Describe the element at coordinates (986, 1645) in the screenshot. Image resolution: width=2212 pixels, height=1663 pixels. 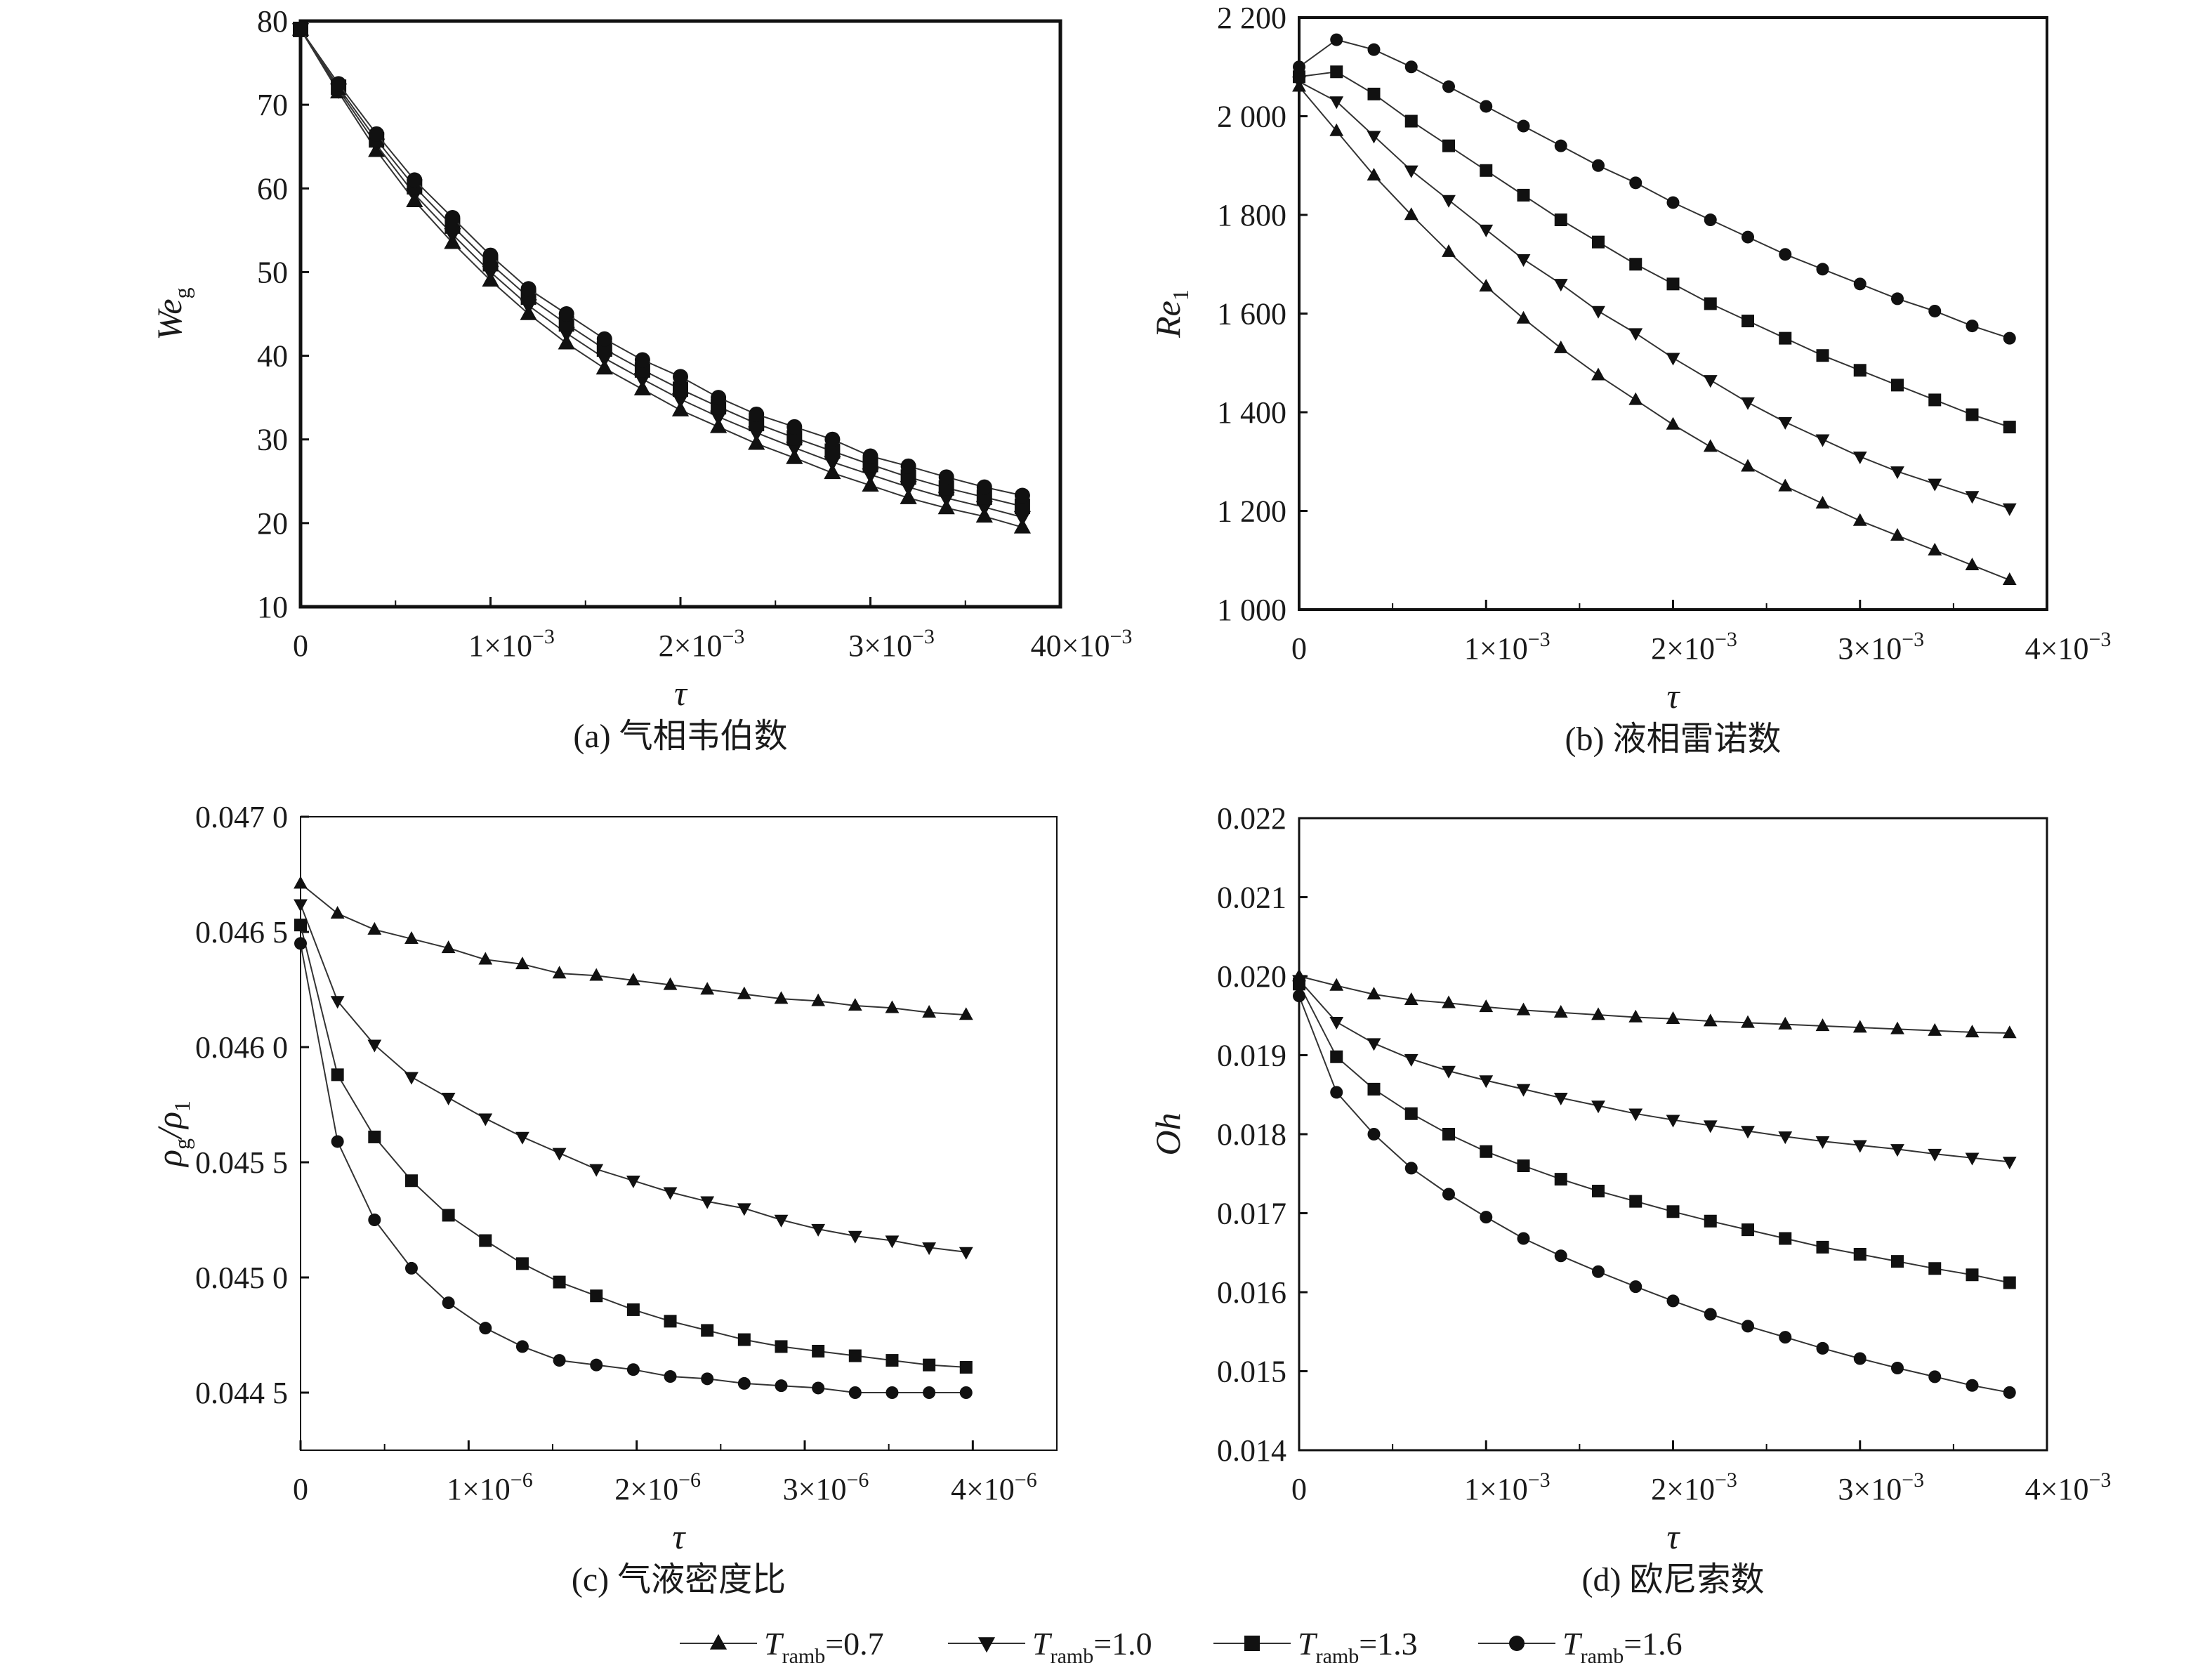
I see `legend-triangle-down-icon` at that location.